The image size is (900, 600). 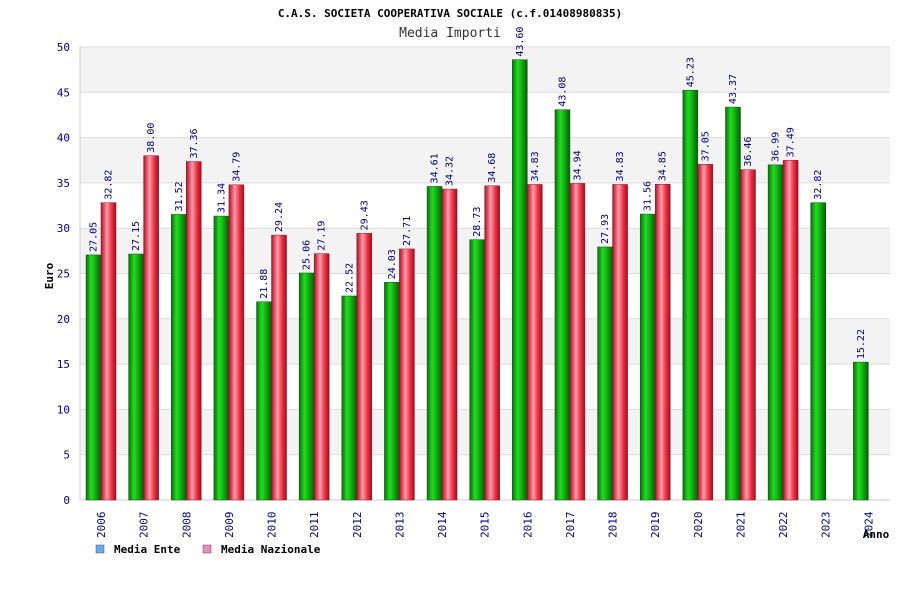 What do you see at coordinates (655, 525) in the screenshot?
I see `x-tick-label-2019: 2019` at bounding box center [655, 525].